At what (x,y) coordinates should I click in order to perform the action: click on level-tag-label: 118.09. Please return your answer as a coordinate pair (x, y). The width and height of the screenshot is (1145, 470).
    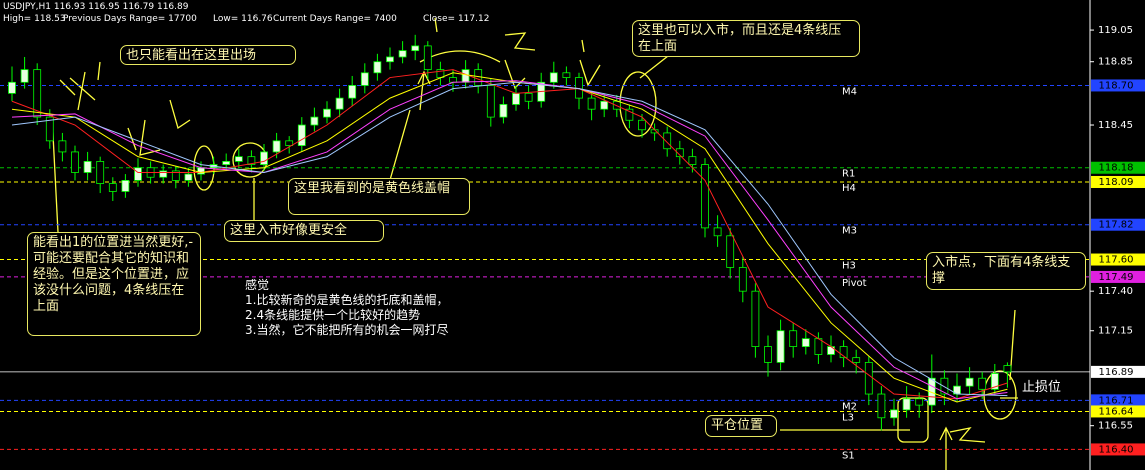
    Looking at the image, I should click on (1116, 182).